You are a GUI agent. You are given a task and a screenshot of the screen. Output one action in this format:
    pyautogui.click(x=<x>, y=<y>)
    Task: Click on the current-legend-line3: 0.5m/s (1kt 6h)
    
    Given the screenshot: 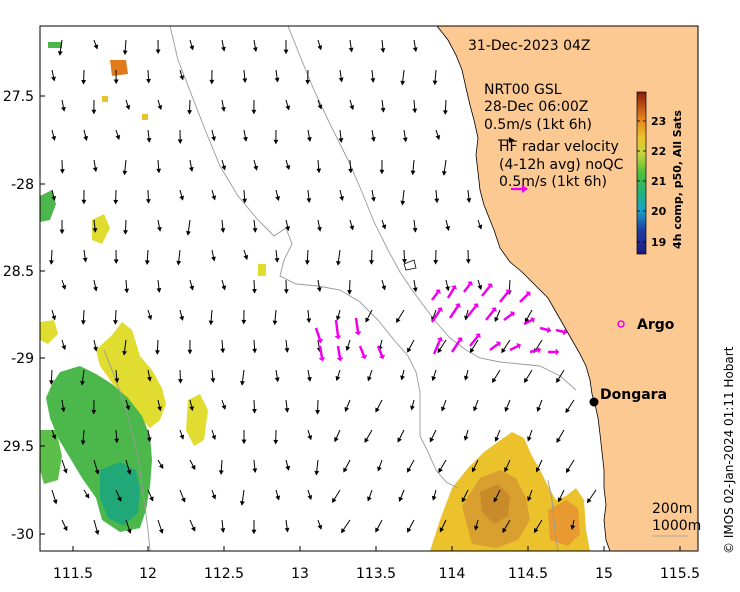 What is the action you would take?
    pyautogui.click(x=538, y=125)
    